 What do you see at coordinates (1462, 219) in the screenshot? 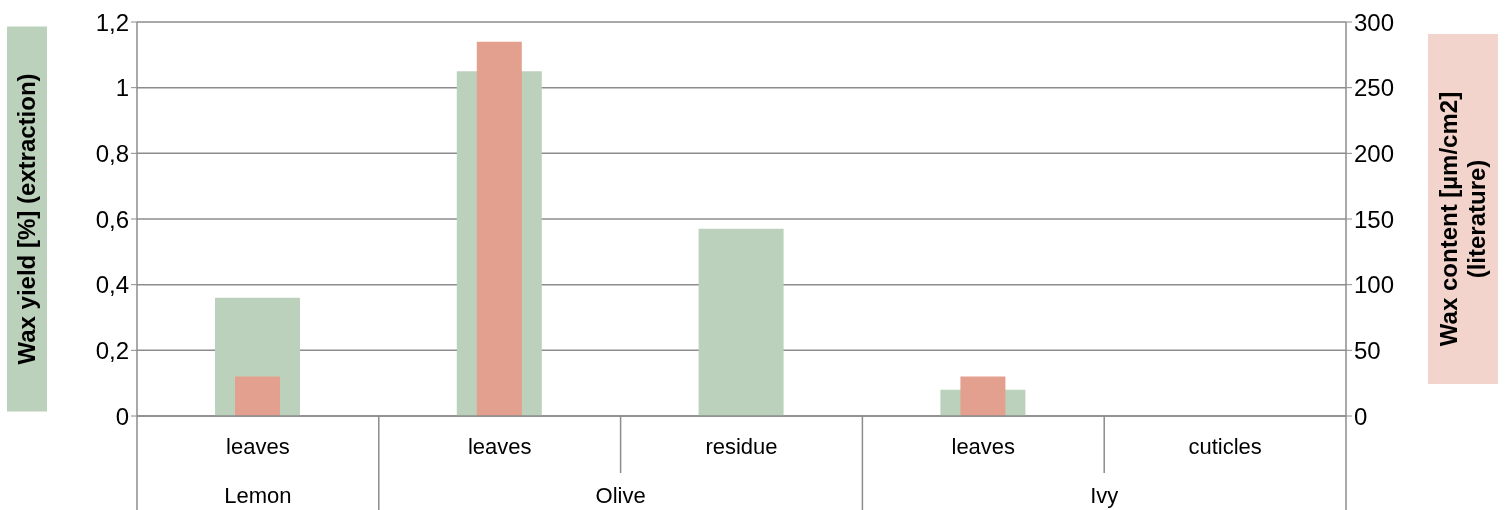
I see `y2-axis-title: Wax content [µm/cm2] (literature)` at bounding box center [1462, 219].